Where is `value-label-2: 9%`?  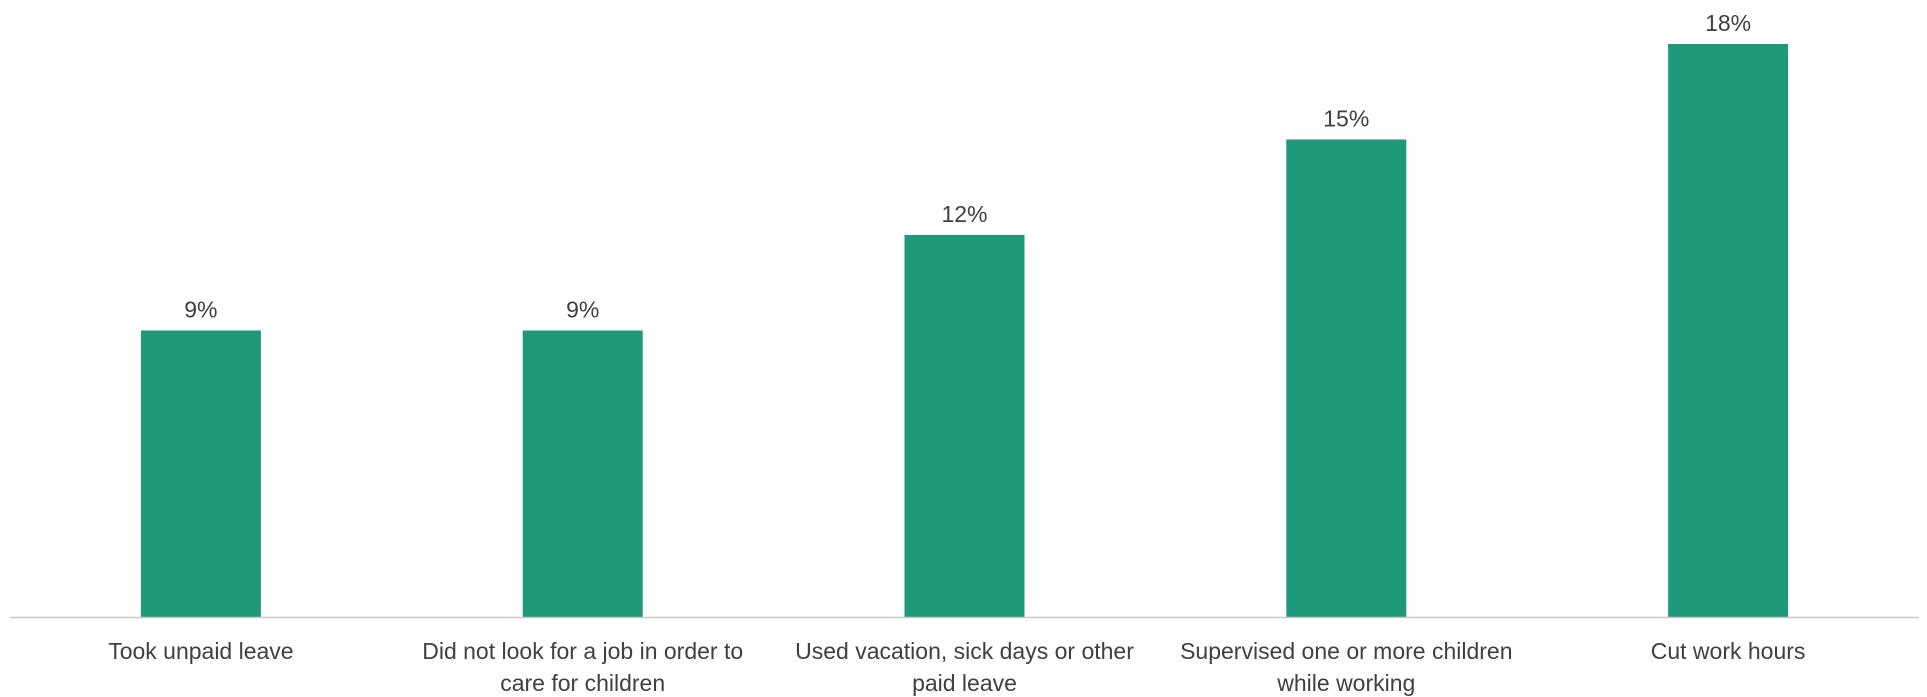
value-label-2: 9% is located at coordinates (582, 310).